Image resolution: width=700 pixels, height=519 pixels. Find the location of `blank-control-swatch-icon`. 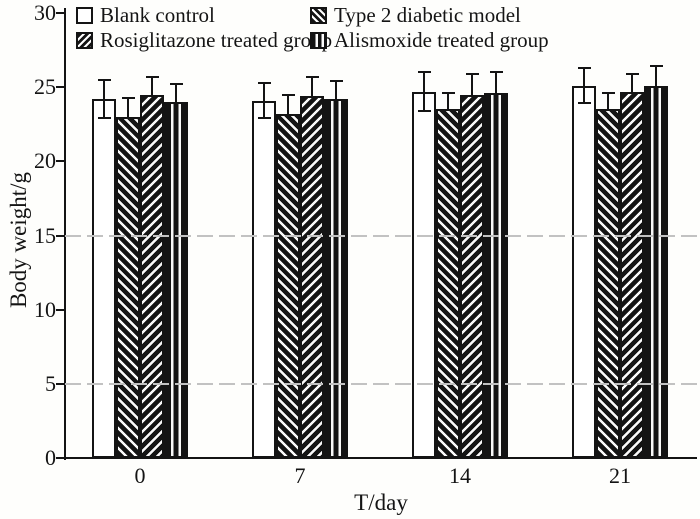

blank-control-swatch-icon is located at coordinates (84, 15).